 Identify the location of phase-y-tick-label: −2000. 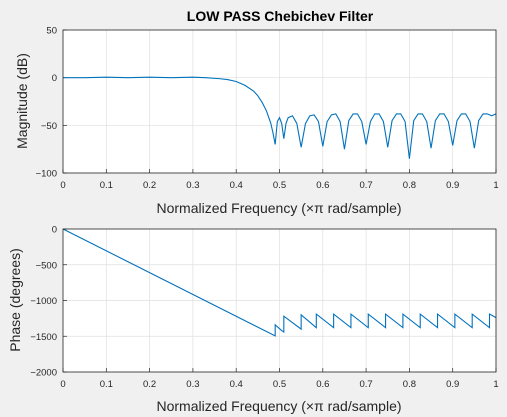
(43, 373).